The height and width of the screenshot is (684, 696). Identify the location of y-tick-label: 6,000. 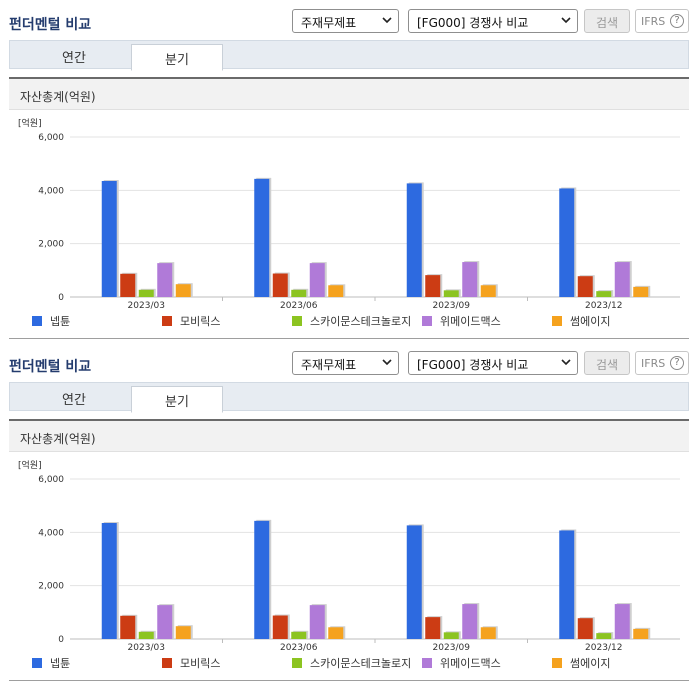
(51, 480).